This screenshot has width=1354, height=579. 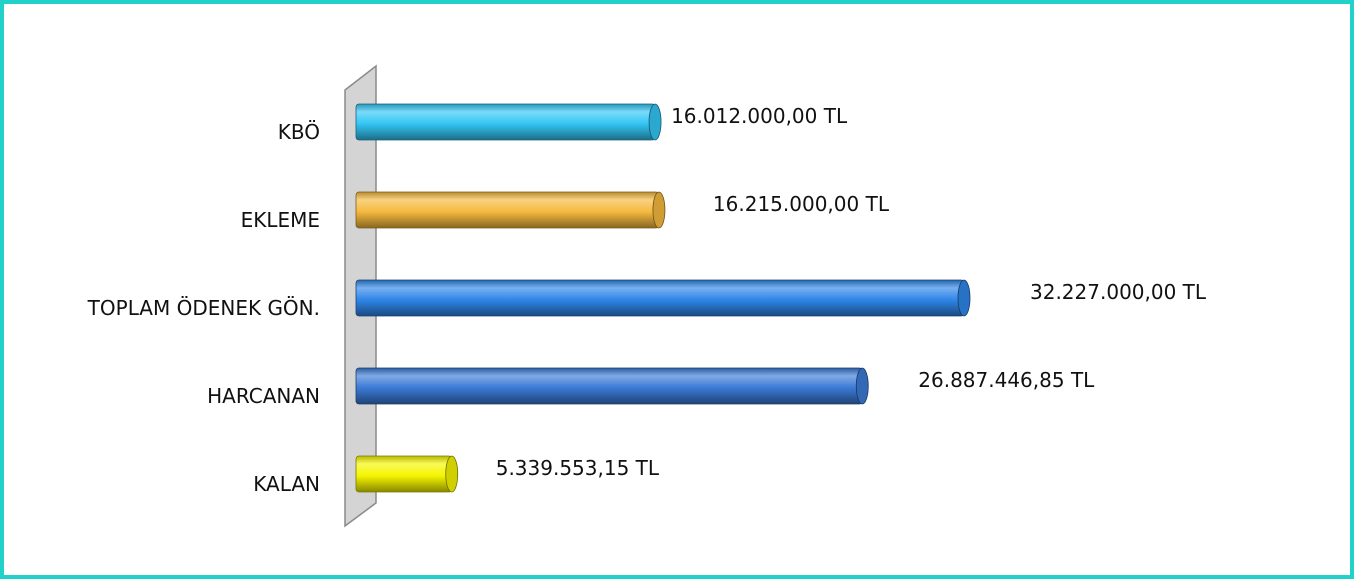 I want to click on data-label: 16.012.000,00 TL, so click(x=759, y=116).